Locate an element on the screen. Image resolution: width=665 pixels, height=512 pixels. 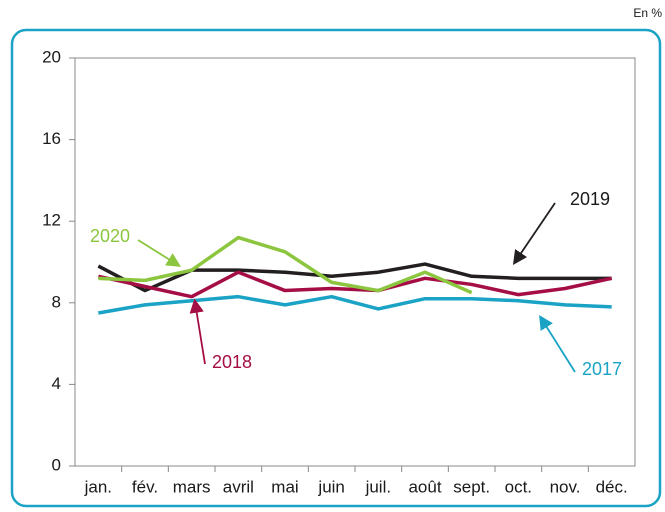
y-tick-label: 20 is located at coordinates (51, 56).